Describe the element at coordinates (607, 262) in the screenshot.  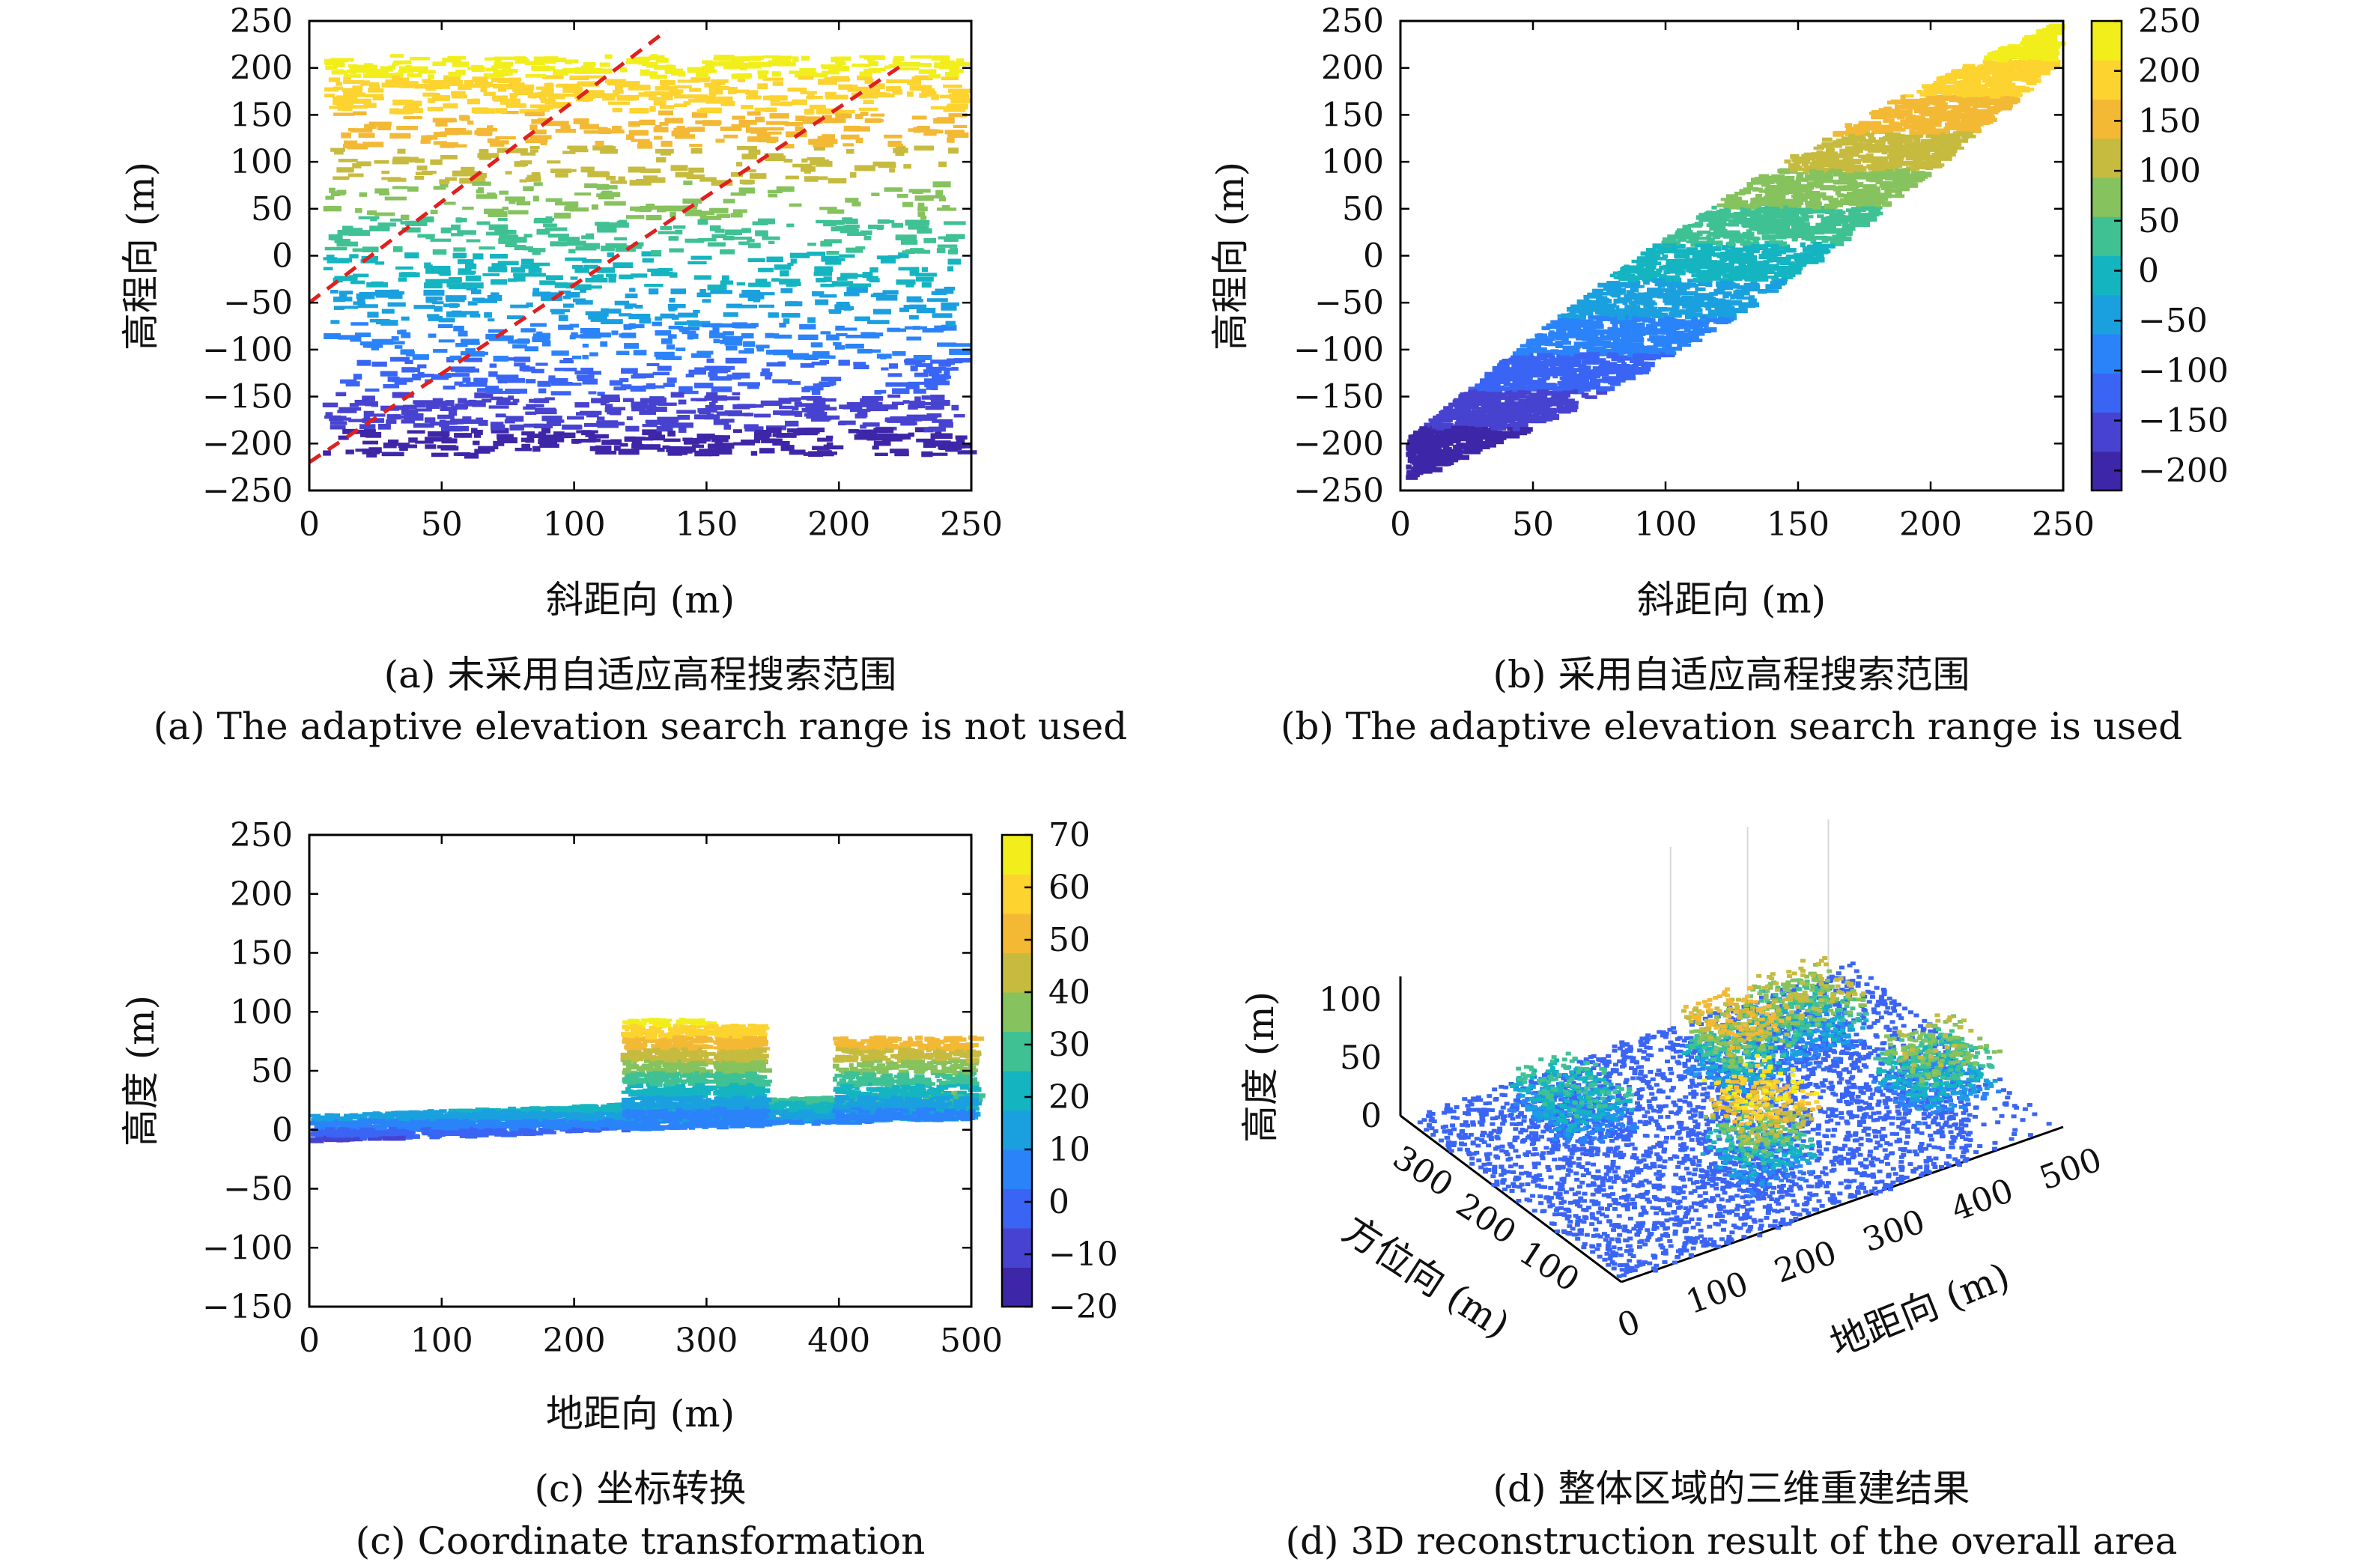
I see `panel-a-dashed-line` at that location.